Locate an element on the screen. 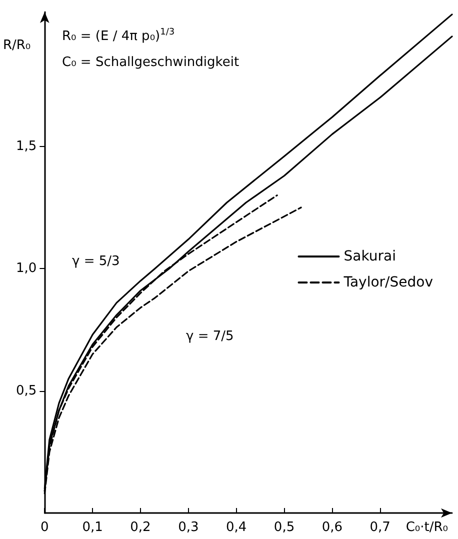  y-tick-label: 1,0 is located at coordinates (26, 268).